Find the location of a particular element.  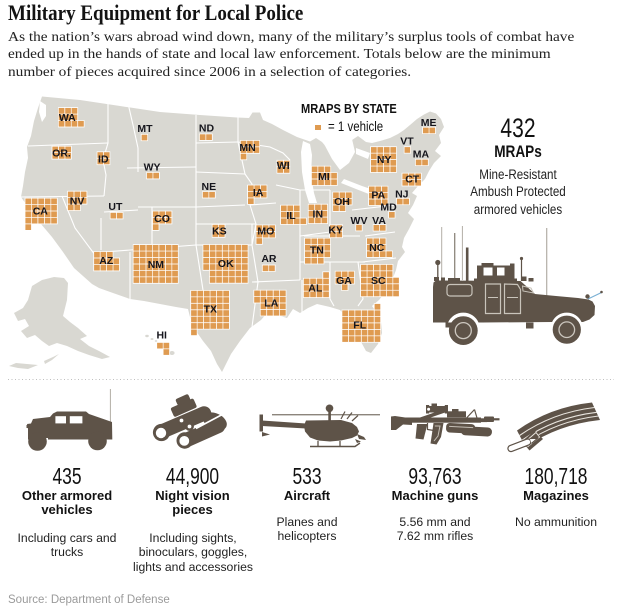

svg-text: HI is located at coordinates (161, 335).